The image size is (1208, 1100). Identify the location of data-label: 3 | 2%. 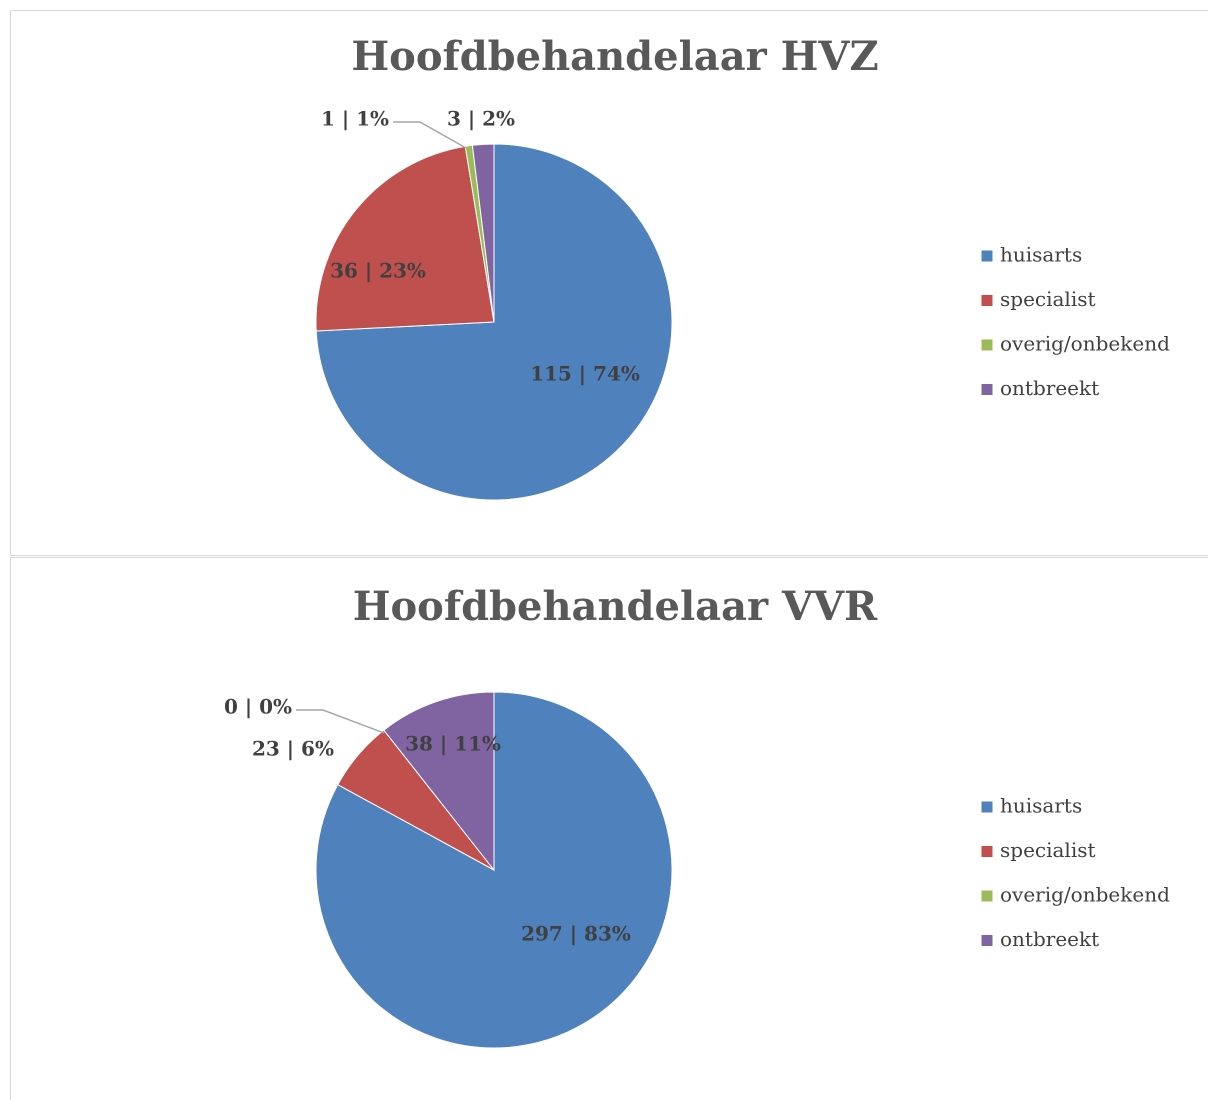
(481, 119).